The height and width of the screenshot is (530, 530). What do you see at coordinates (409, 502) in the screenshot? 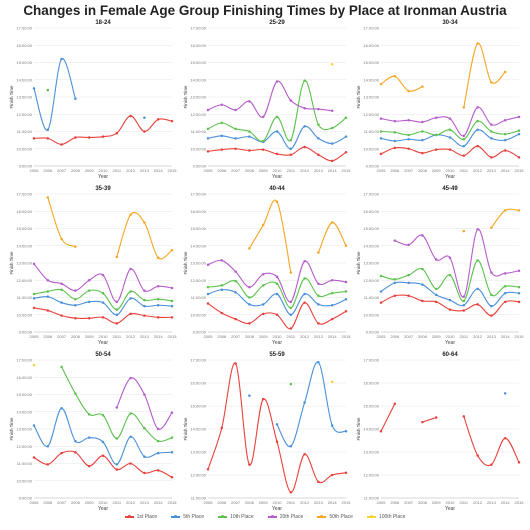
I see `x-tick-label: 2007` at bounding box center [409, 502].